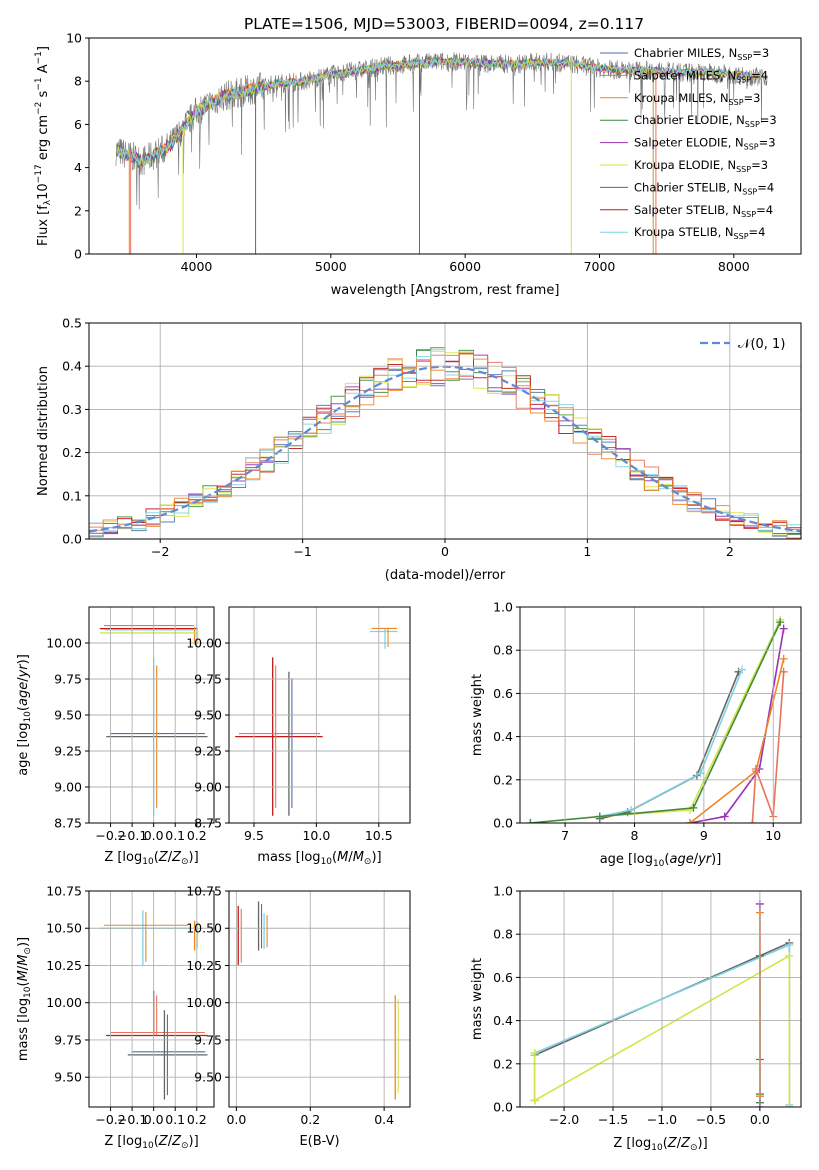 The width and height of the screenshot is (819, 1170). I want to click on mass_vs_EBV-plot-area, so click(318, 1000).